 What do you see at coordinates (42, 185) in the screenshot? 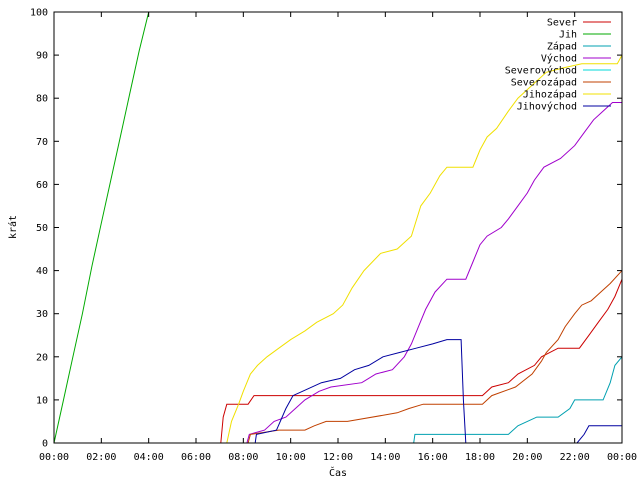
I see `y-tick-label: 60` at bounding box center [42, 185].